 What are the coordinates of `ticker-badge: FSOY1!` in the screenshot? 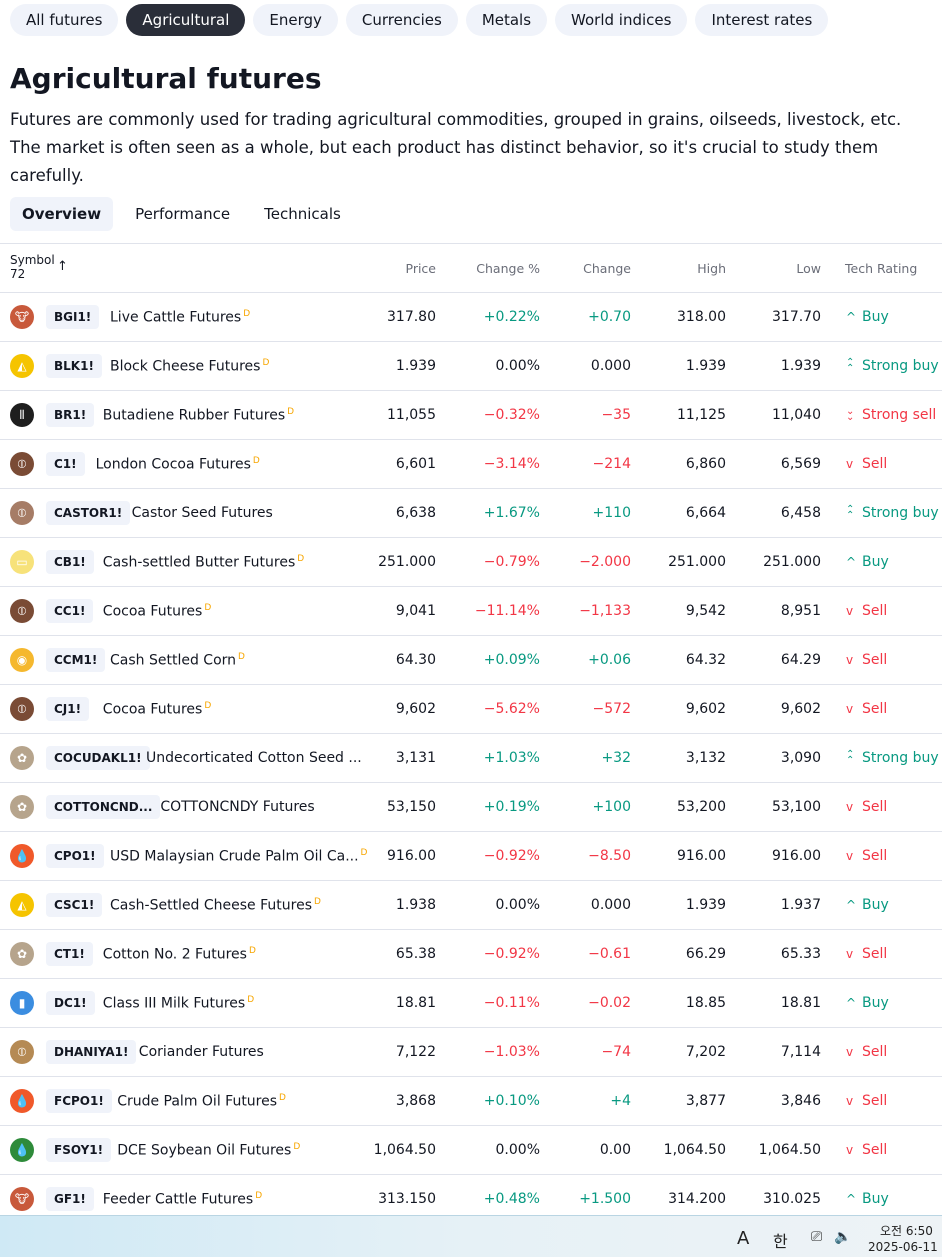 It's located at (79, 1150).